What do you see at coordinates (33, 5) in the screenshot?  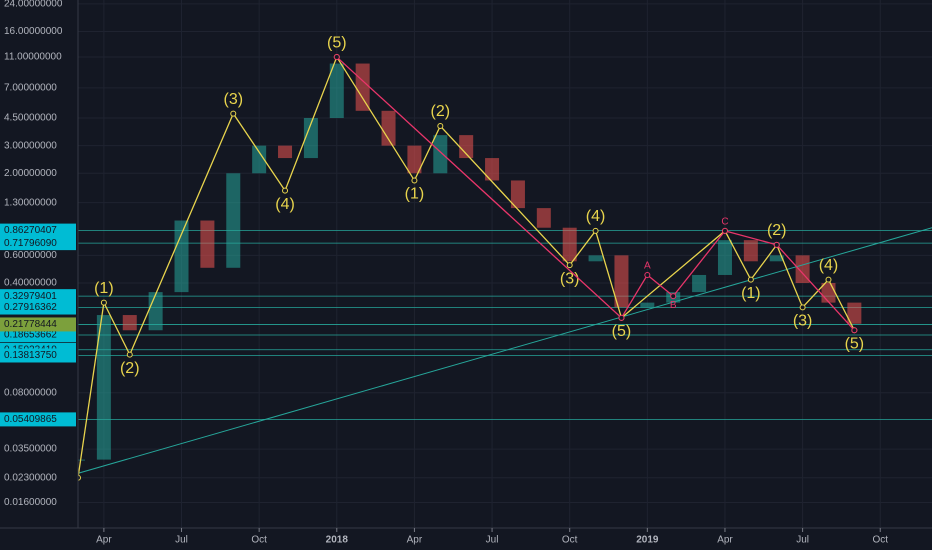 I see `y-tick-label: 24.00000000` at bounding box center [33, 5].